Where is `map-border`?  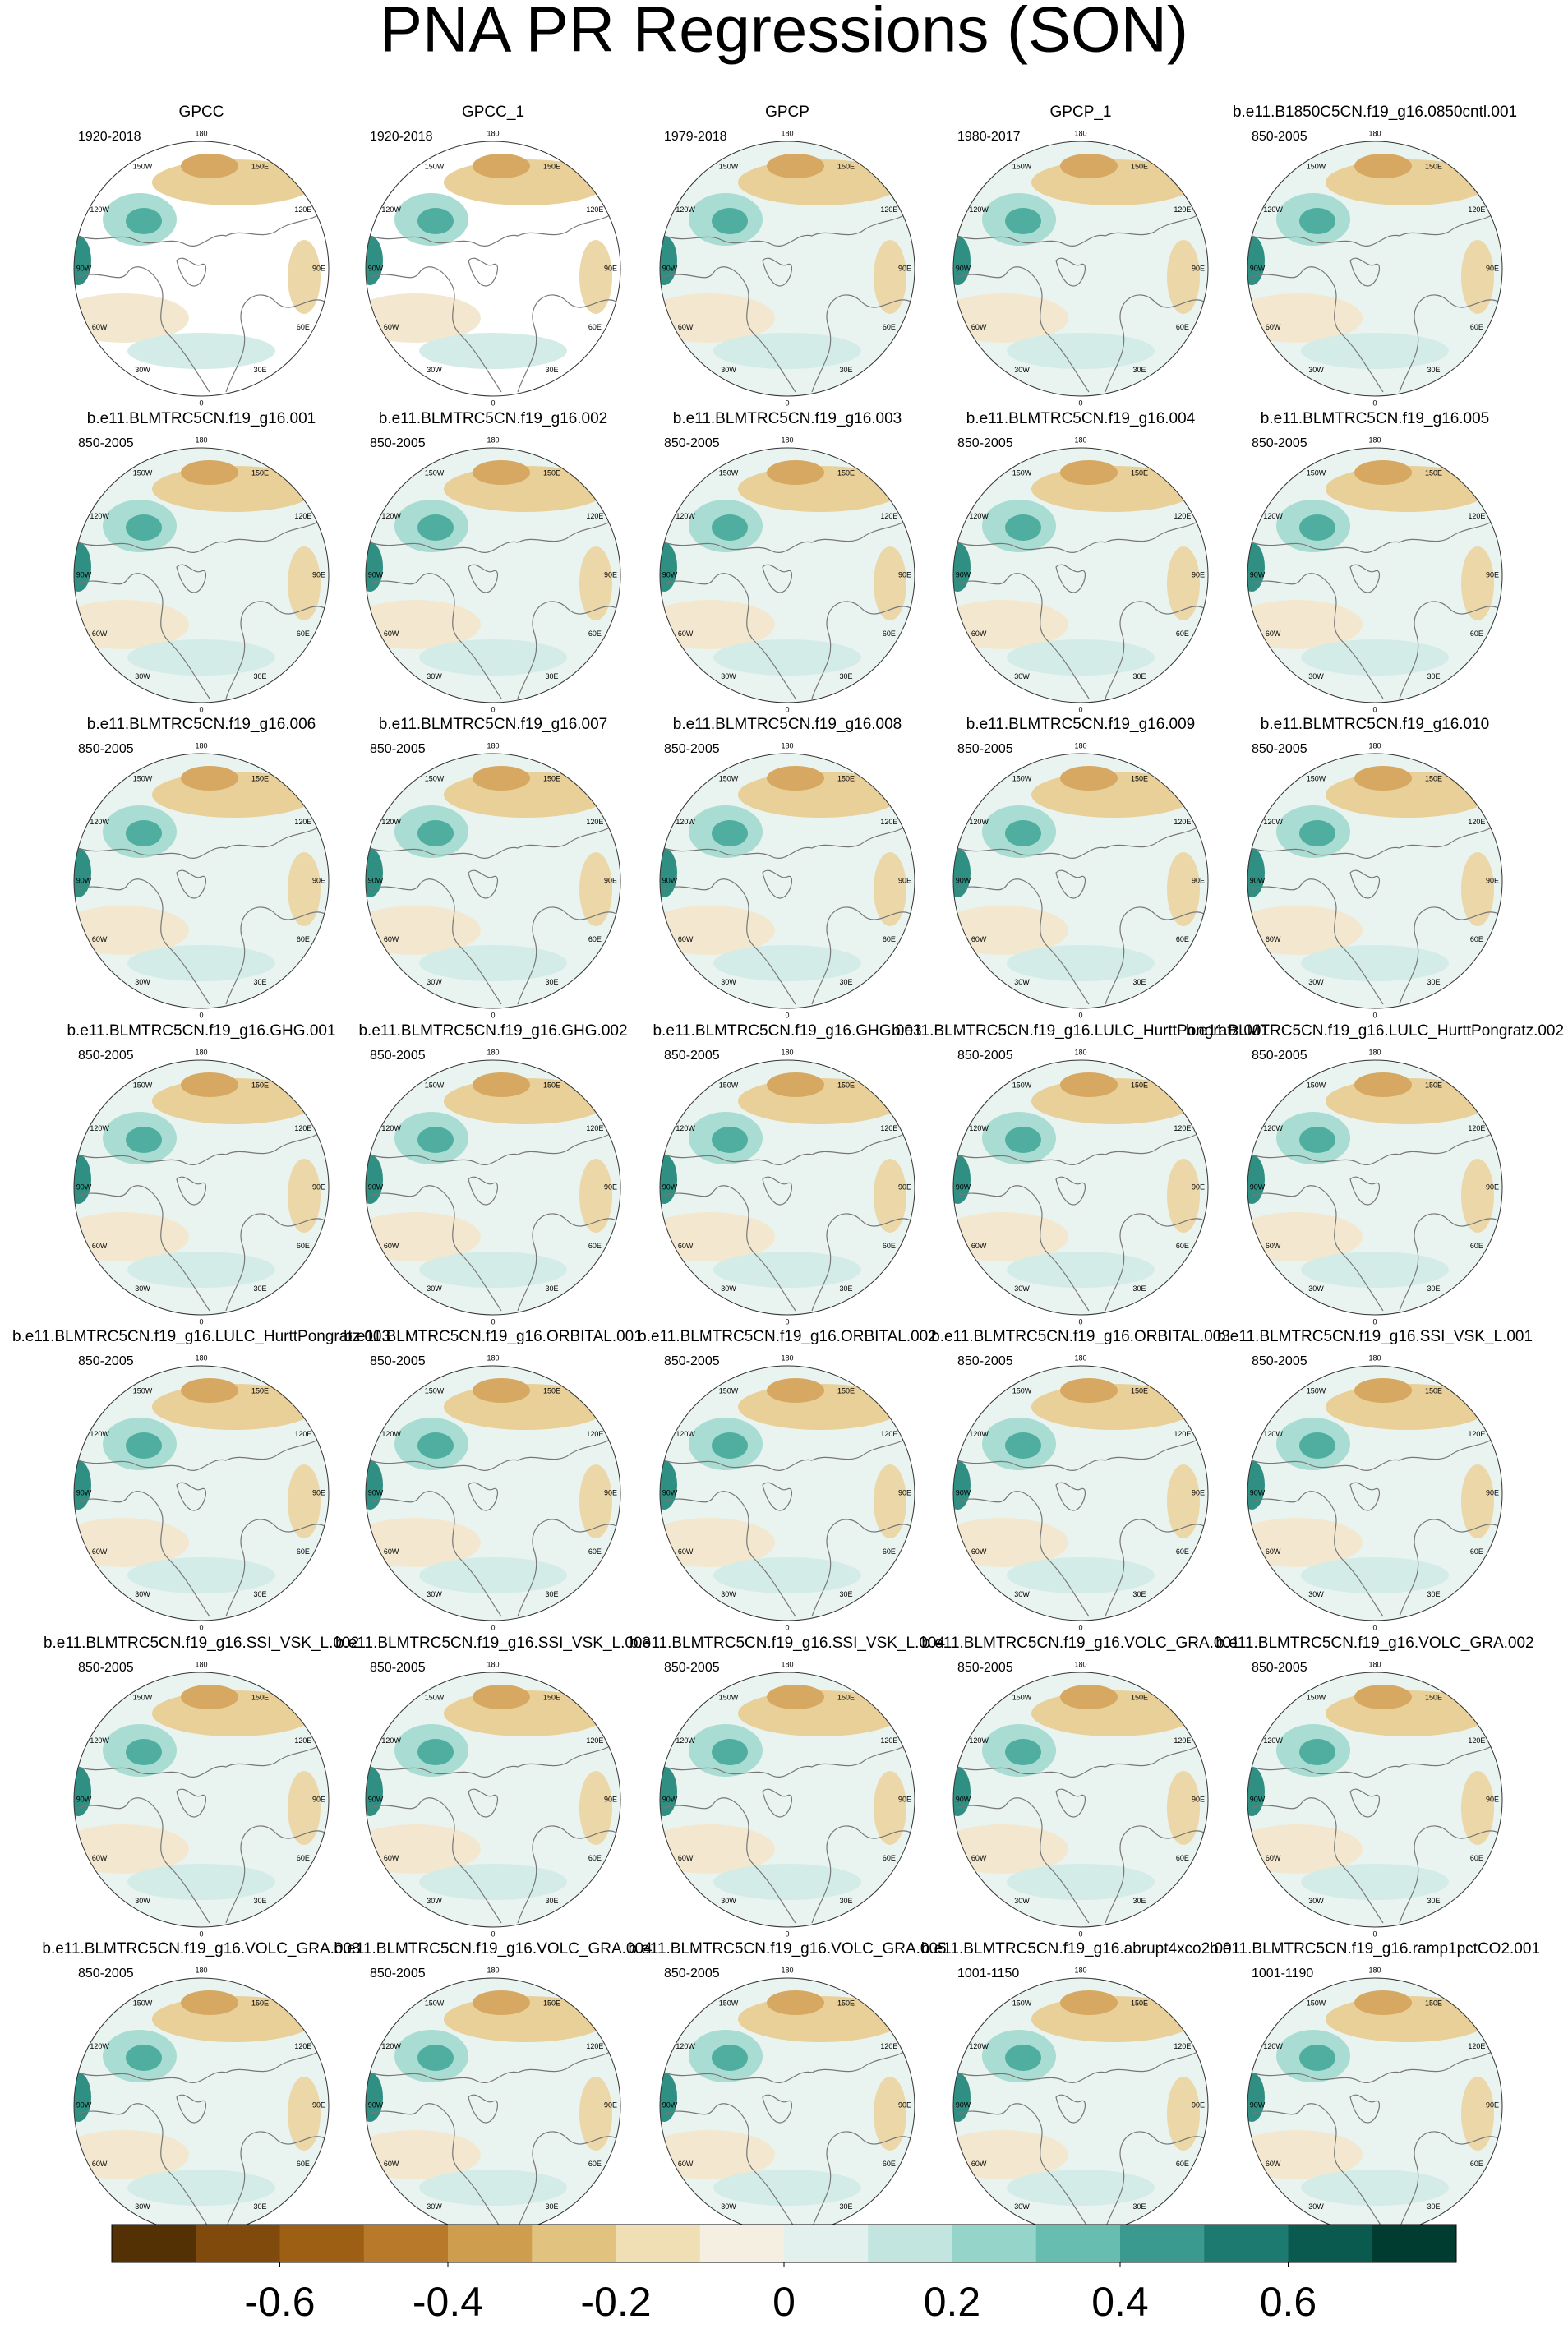
map-border is located at coordinates (493, 269).